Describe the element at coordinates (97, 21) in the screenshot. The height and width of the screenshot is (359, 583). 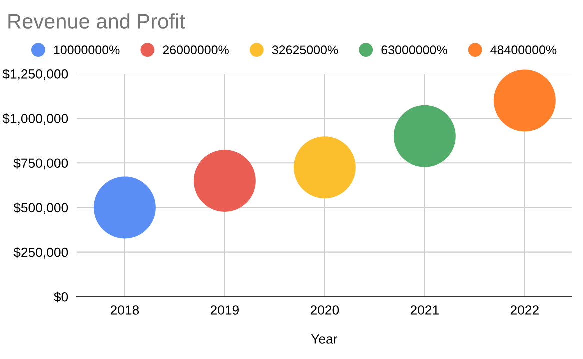
I see `chart-title: Revenue and Profit` at that location.